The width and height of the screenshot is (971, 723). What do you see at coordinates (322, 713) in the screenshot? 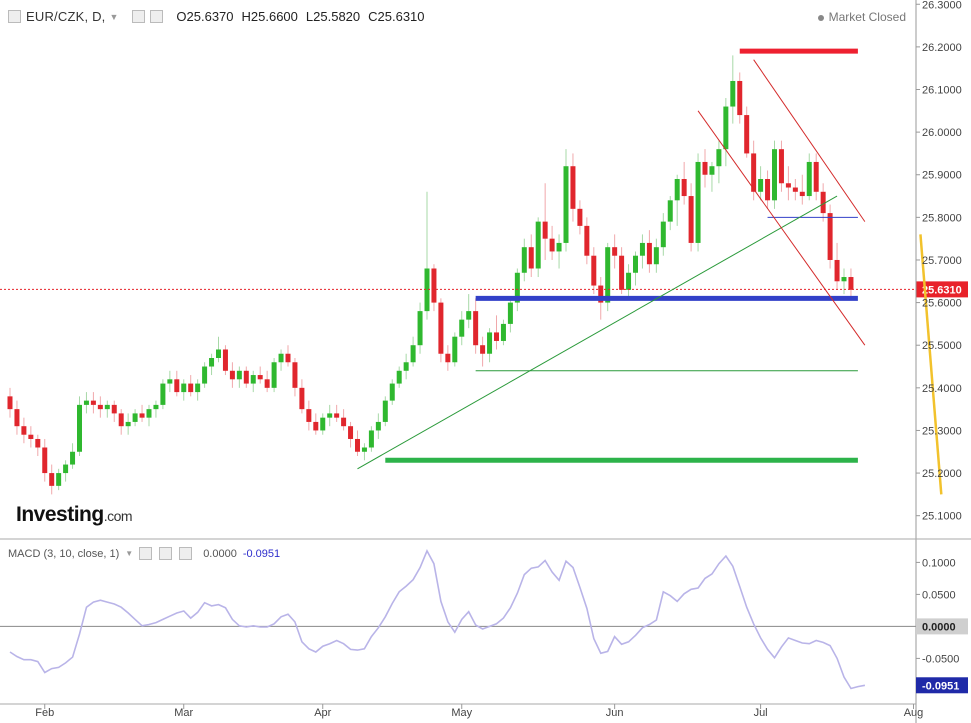
I see `time-tick-label: Apr` at bounding box center [322, 713].